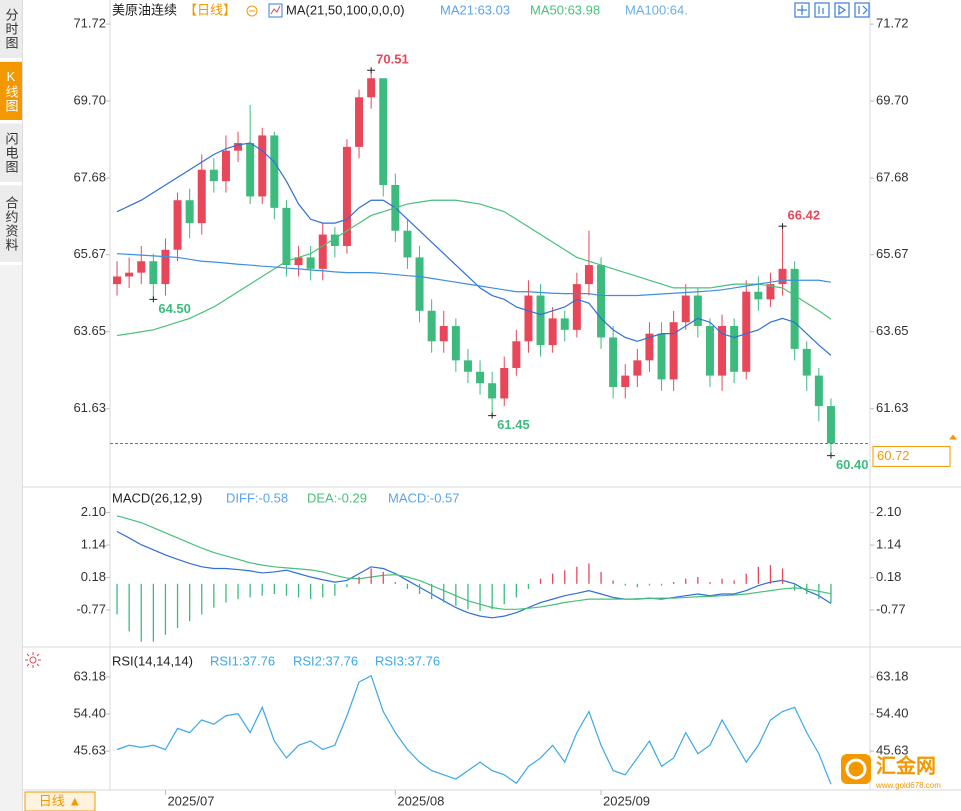  What do you see at coordinates (93, 511) in the screenshot?
I see `y-tick-label: 2.10` at bounding box center [93, 511].